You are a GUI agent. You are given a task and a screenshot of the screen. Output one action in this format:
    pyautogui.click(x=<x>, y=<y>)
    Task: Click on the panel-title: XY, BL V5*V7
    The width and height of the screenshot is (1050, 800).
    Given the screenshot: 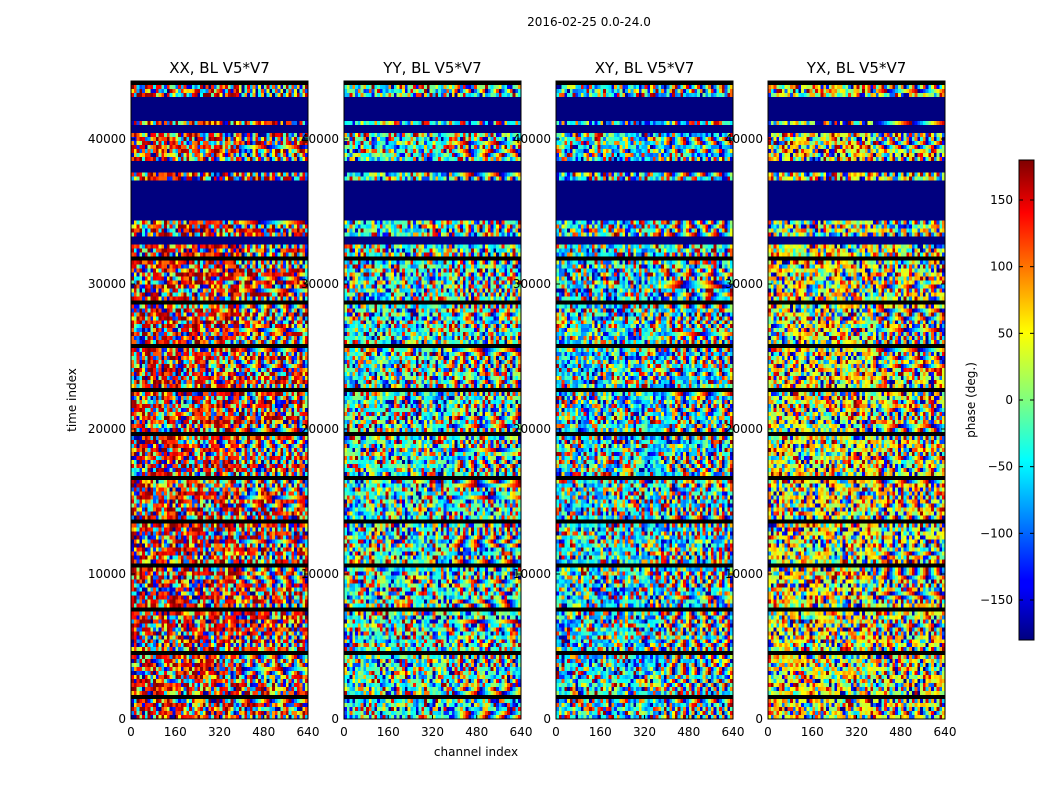 What is the action you would take?
    pyautogui.click(x=645, y=68)
    